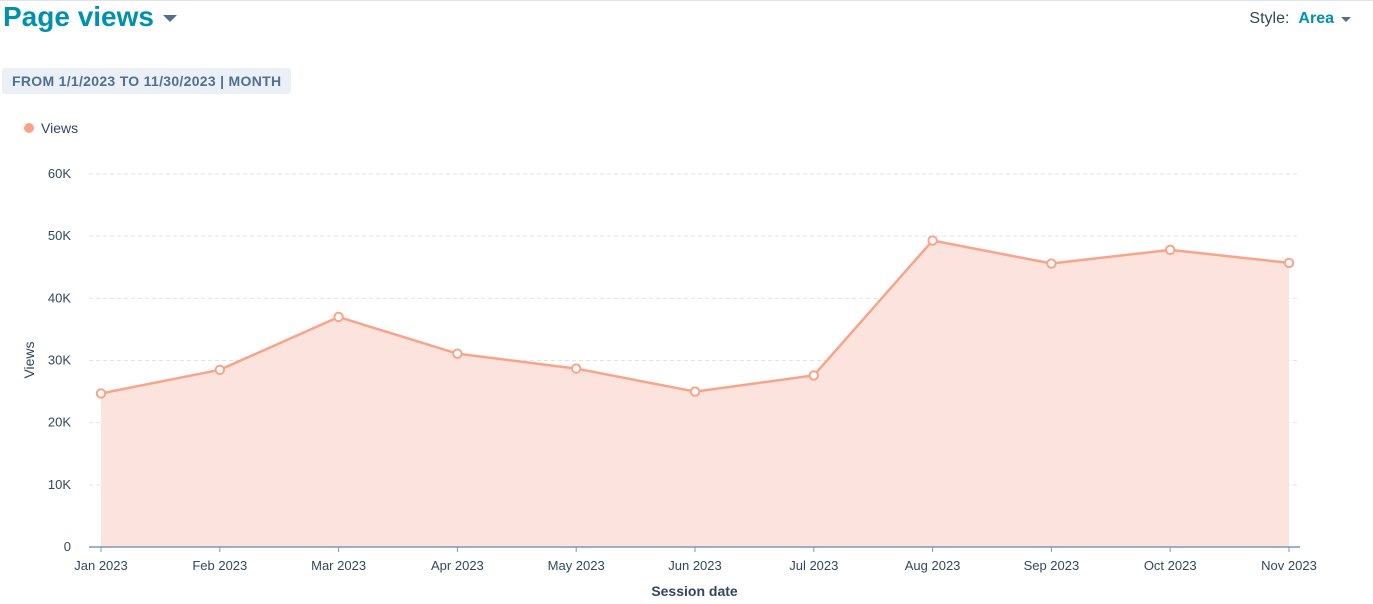 This screenshot has height=604, width=1373. Describe the element at coordinates (686, 0) in the screenshot. I see `top-divider` at that location.